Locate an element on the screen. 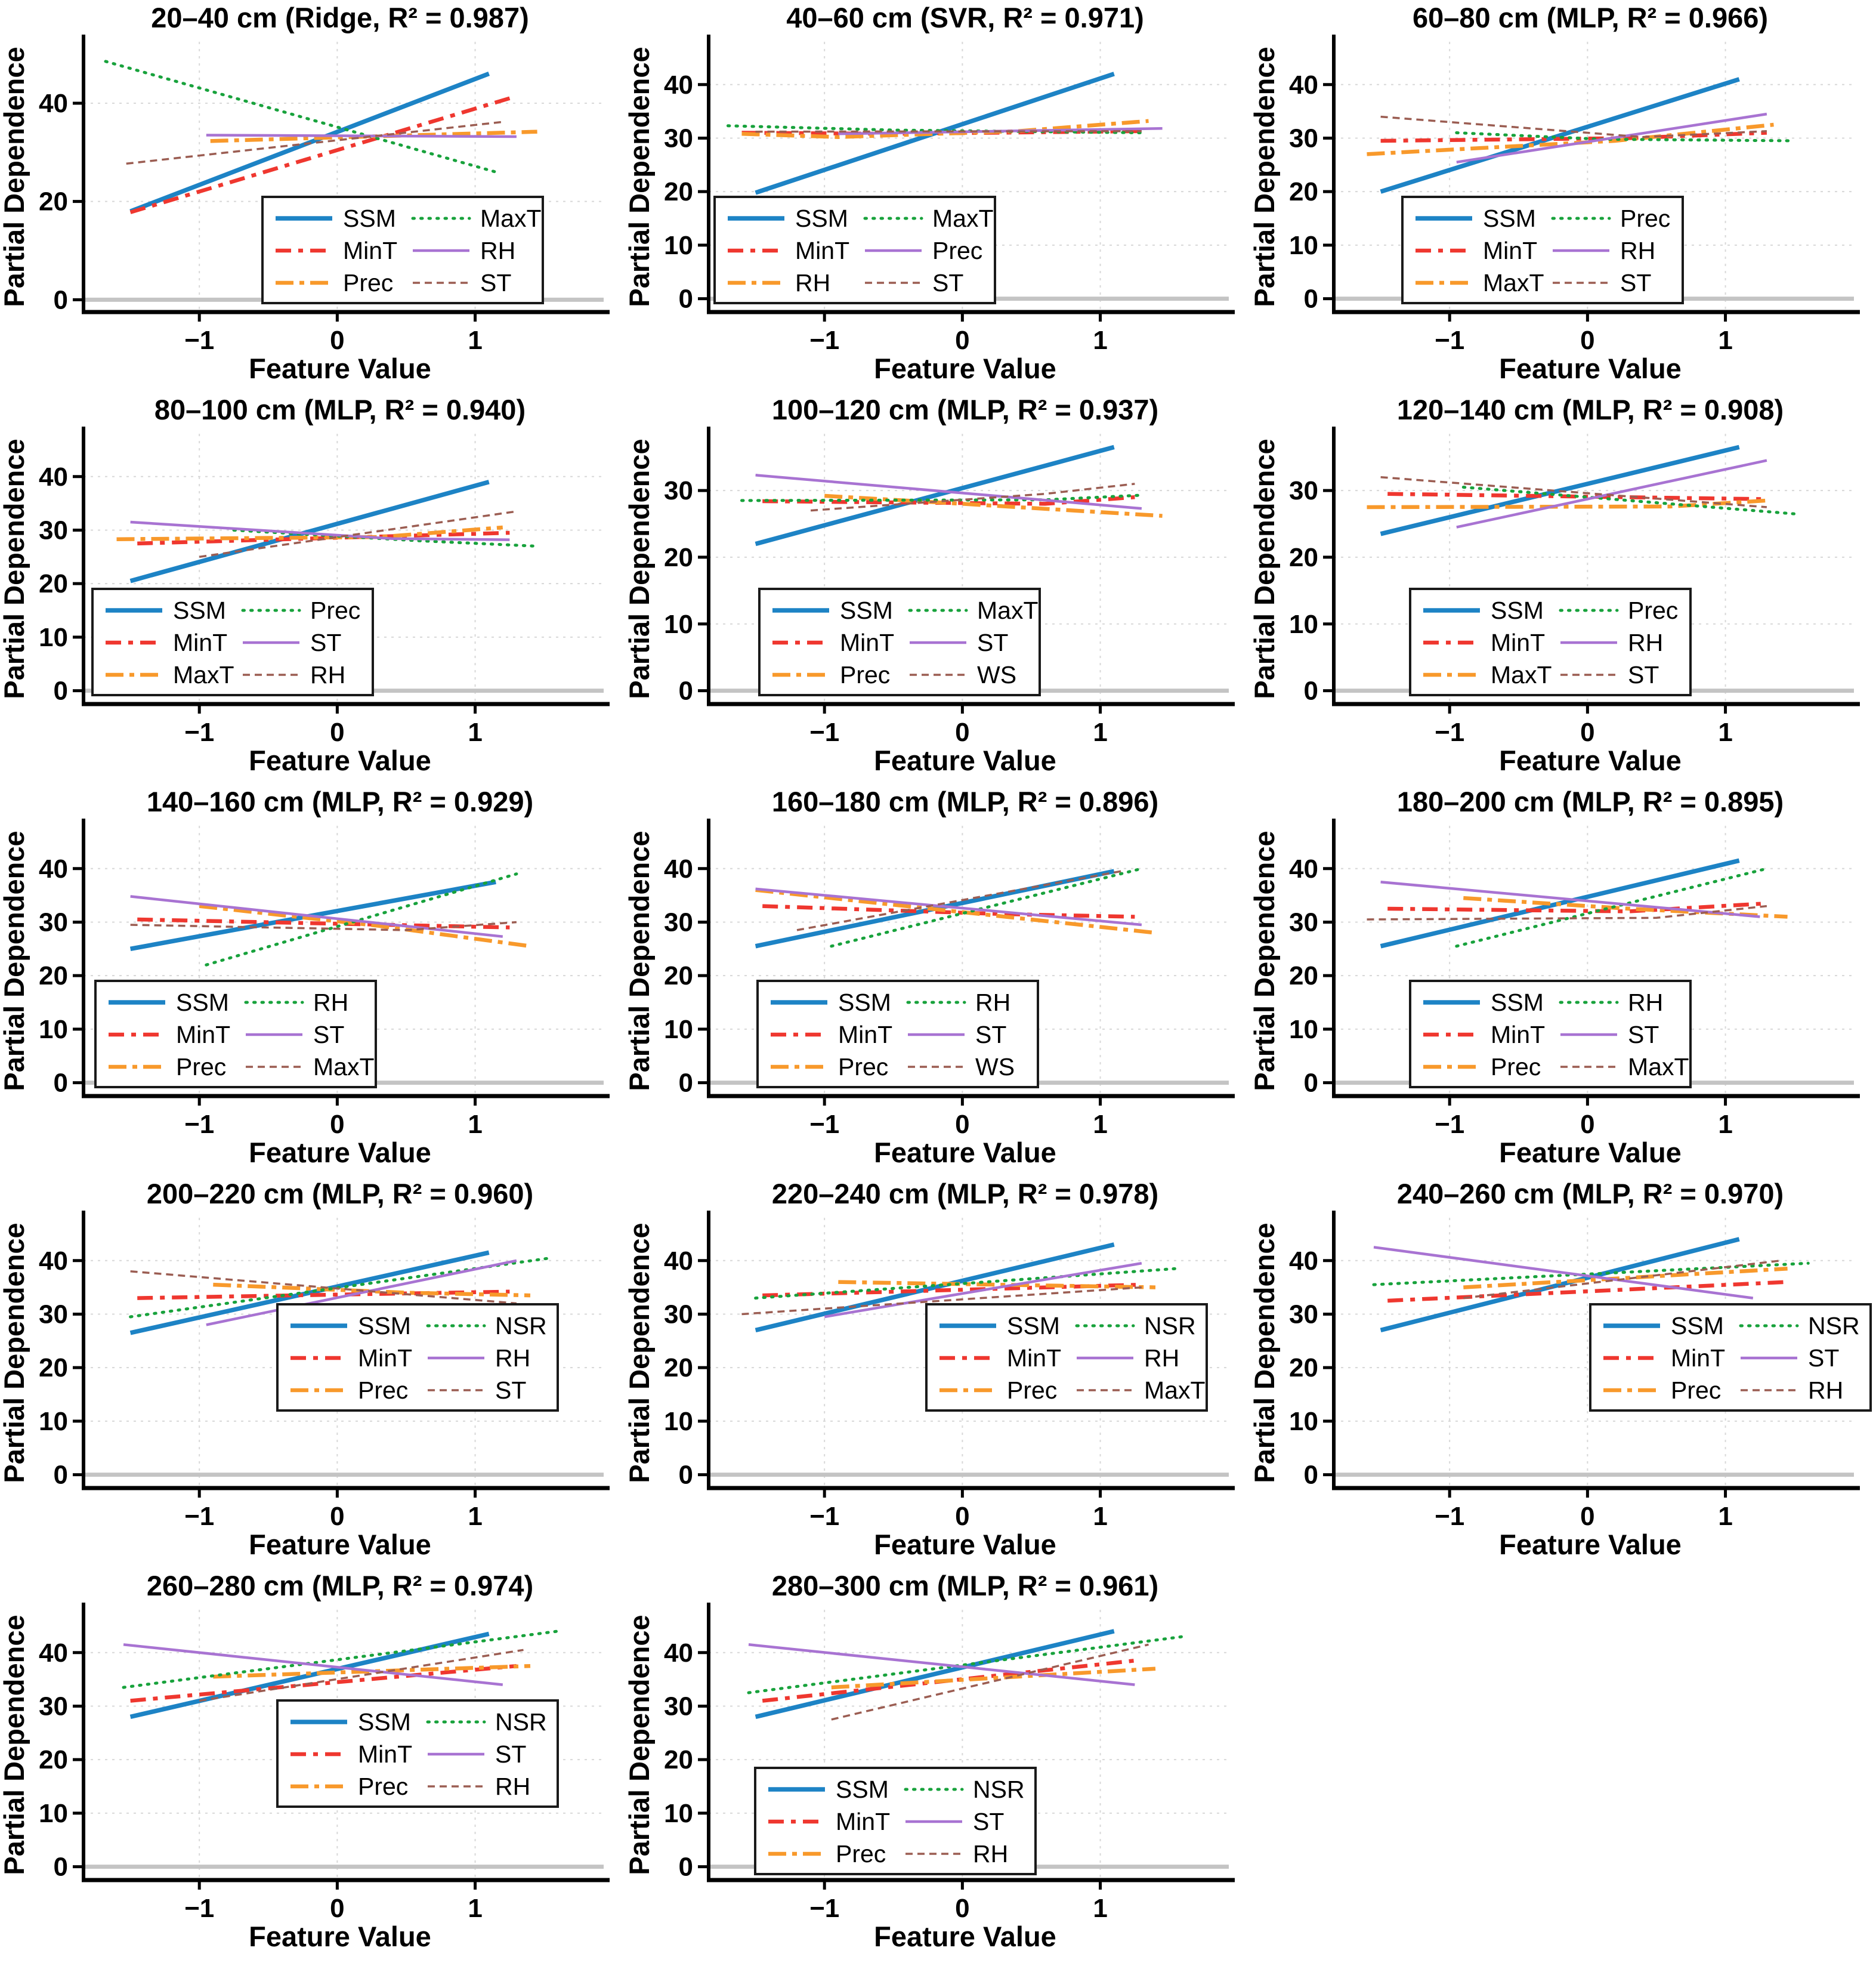  series-line-maxt is located at coordinates (941, 1301).